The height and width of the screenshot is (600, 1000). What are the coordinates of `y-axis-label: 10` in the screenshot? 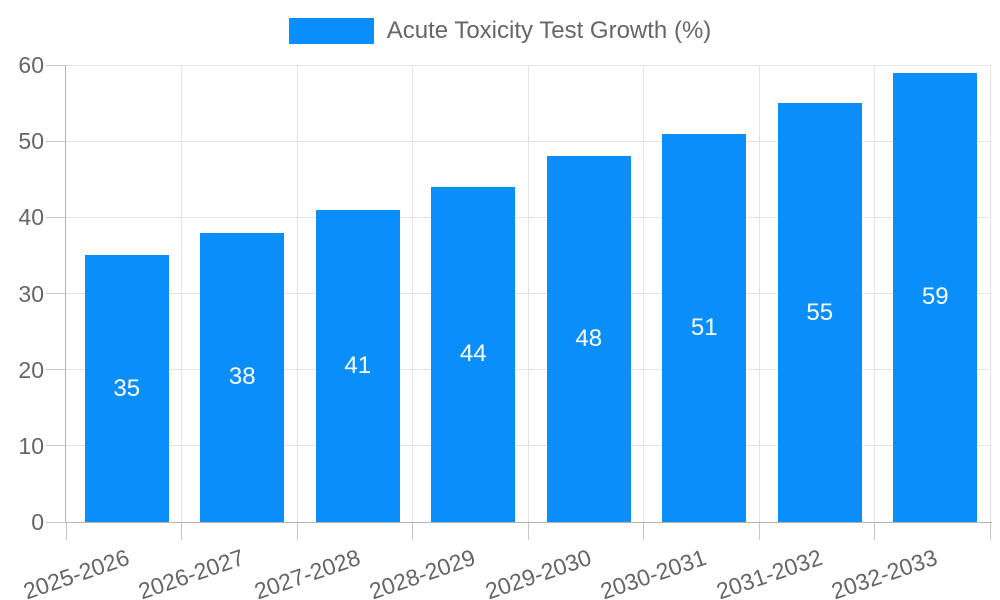 It's located at (31, 445).